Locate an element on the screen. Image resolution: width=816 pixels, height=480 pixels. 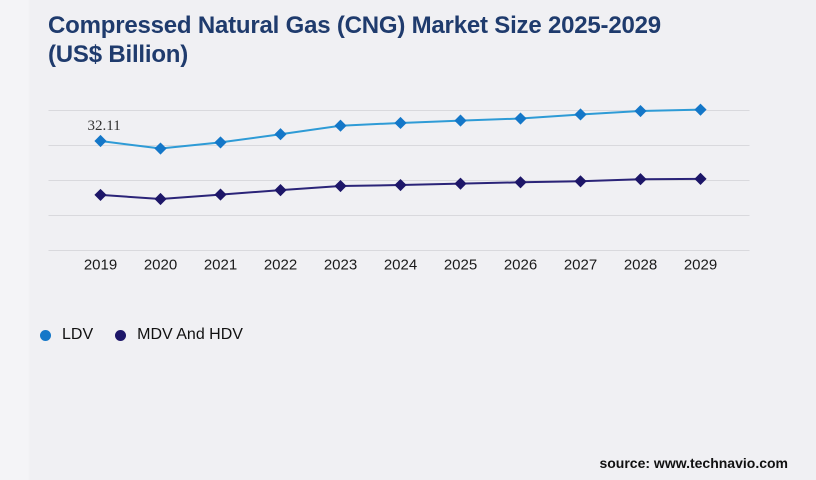
x-axis-label: 2029 is located at coordinates (700, 265).